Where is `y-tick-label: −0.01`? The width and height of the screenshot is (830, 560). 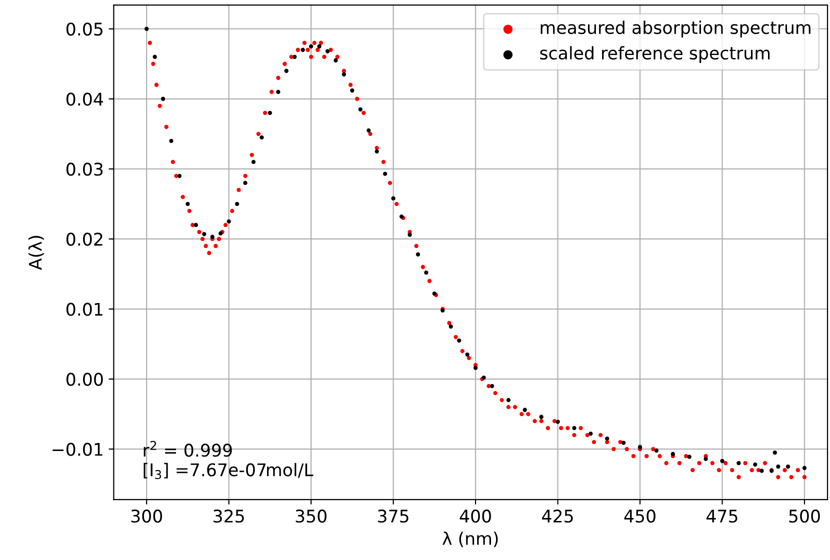
y-tick-label: −0.01 is located at coordinates (77, 449).